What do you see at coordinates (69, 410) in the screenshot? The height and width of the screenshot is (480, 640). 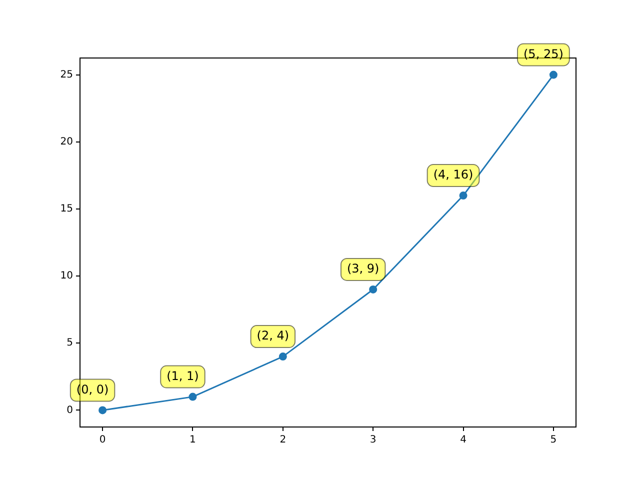 I see `y-tick-label: 0` at bounding box center [69, 410].